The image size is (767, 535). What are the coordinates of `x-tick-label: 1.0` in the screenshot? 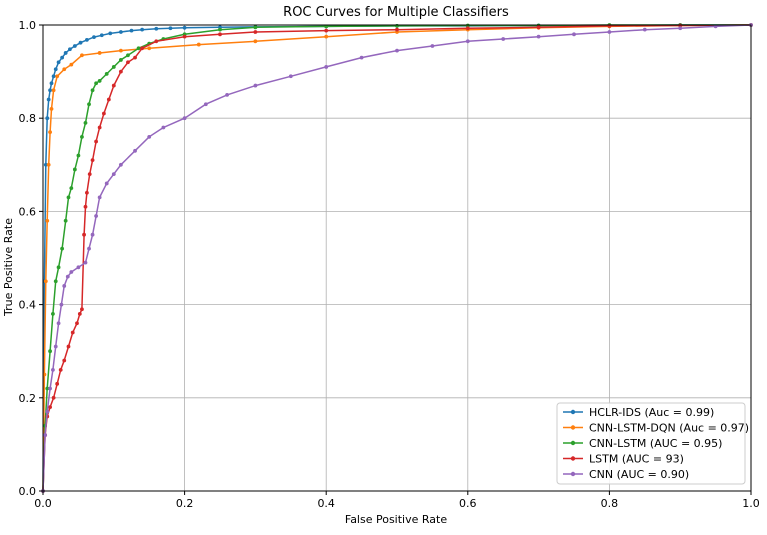 It's located at (751, 503).